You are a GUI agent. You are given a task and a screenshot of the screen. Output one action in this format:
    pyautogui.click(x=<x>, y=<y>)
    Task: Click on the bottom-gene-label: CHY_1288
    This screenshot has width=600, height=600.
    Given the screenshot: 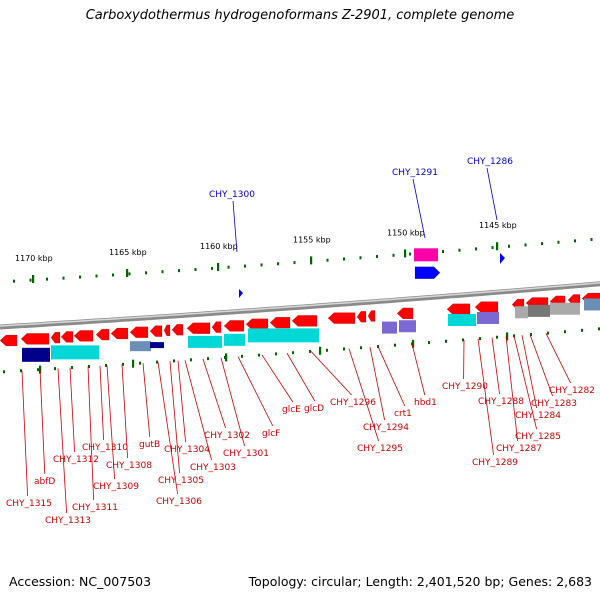 What is the action you would take?
    pyautogui.click(x=501, y=402)
    